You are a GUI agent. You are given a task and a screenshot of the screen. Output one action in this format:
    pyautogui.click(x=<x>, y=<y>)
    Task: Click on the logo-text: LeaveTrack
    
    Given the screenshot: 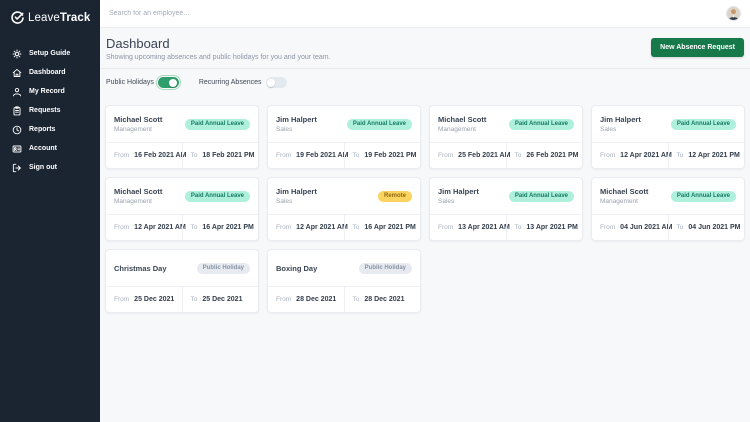 What is the action you would take?
    pyautogui.click(x=59, y=17)
    